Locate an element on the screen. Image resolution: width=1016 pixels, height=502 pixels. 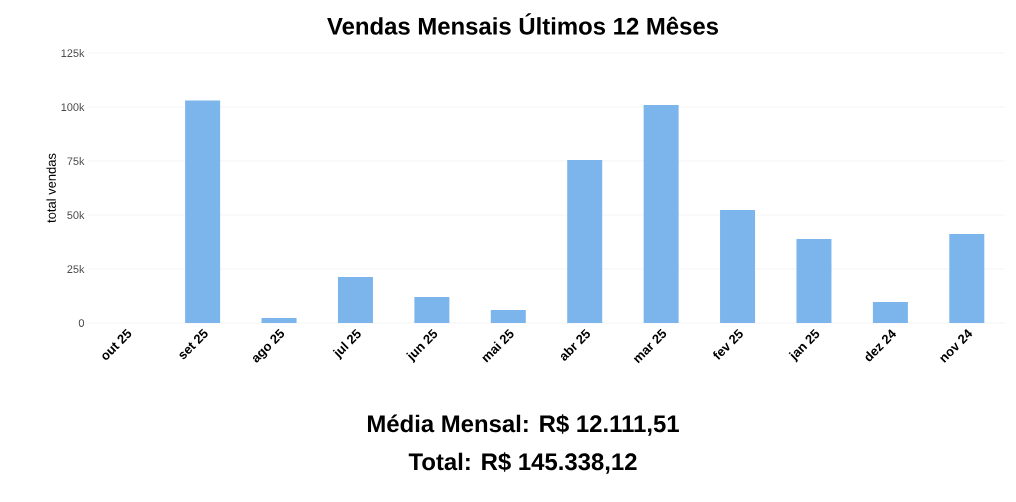
x-tick-label: nov 24 is located at coordinates (956, 345).